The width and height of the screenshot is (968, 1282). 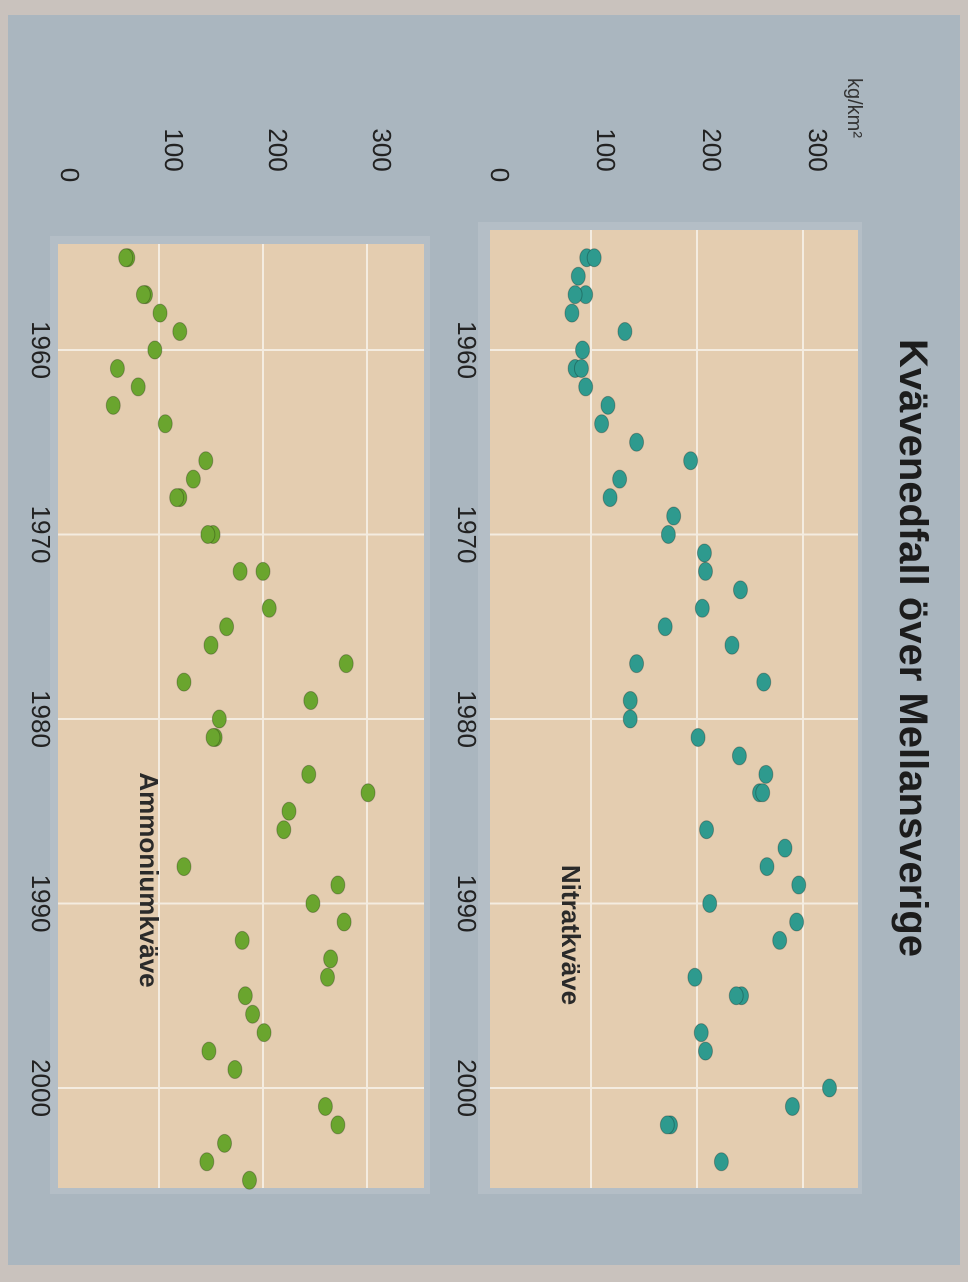 I want to click on ammonium-year-tick-1960: 1960, so click(x=41, y=350).